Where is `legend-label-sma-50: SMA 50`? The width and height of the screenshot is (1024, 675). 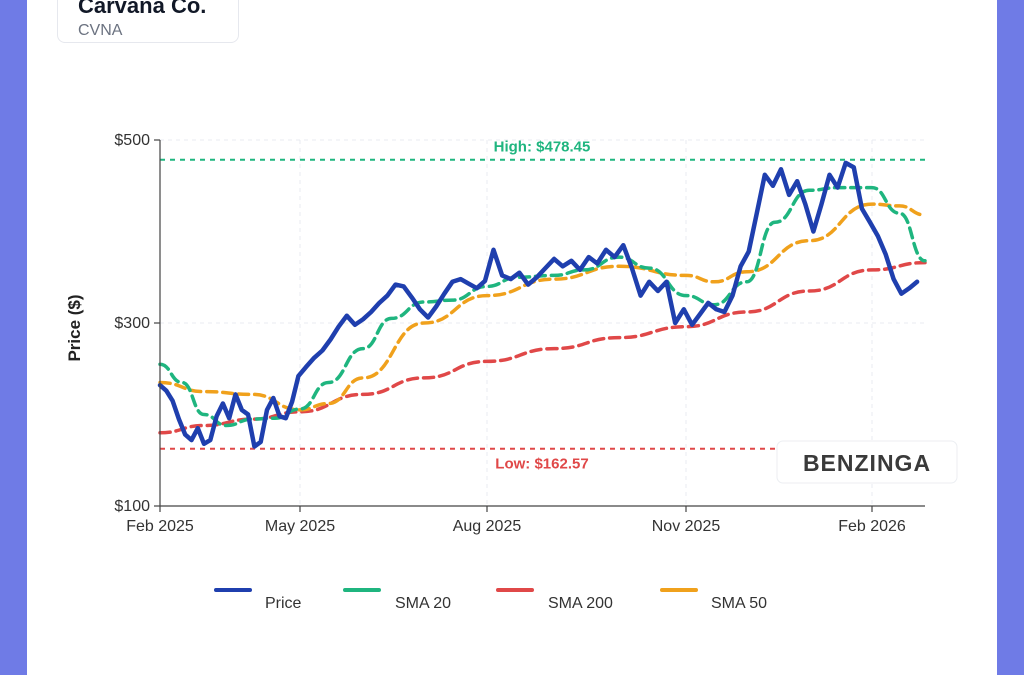
legend-label-sma-50: SMA 50 is located at coordinates (739, 603).